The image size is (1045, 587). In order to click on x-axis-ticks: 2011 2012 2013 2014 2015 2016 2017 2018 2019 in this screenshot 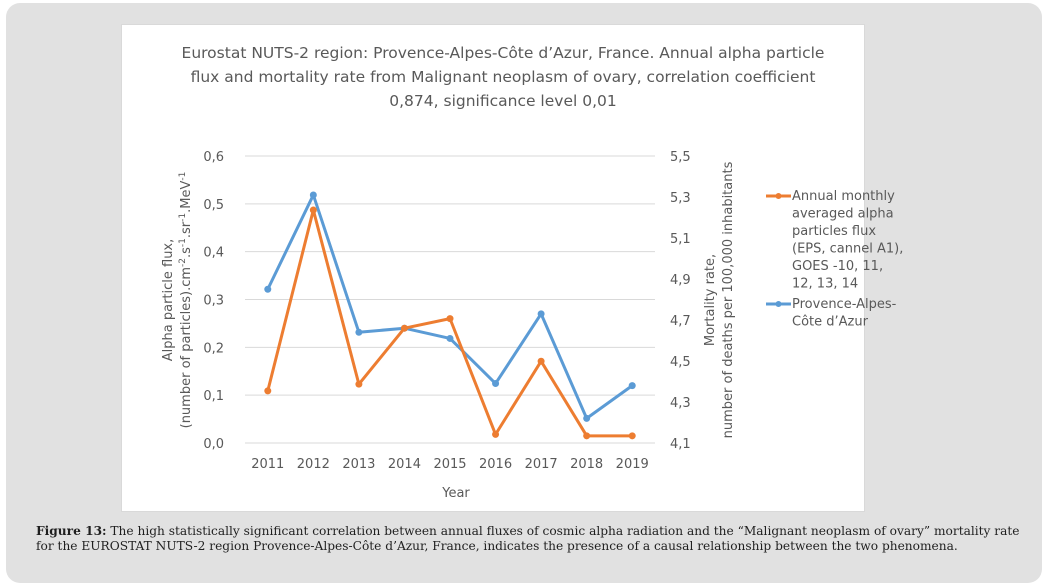, I will do `click(450, 464)`.